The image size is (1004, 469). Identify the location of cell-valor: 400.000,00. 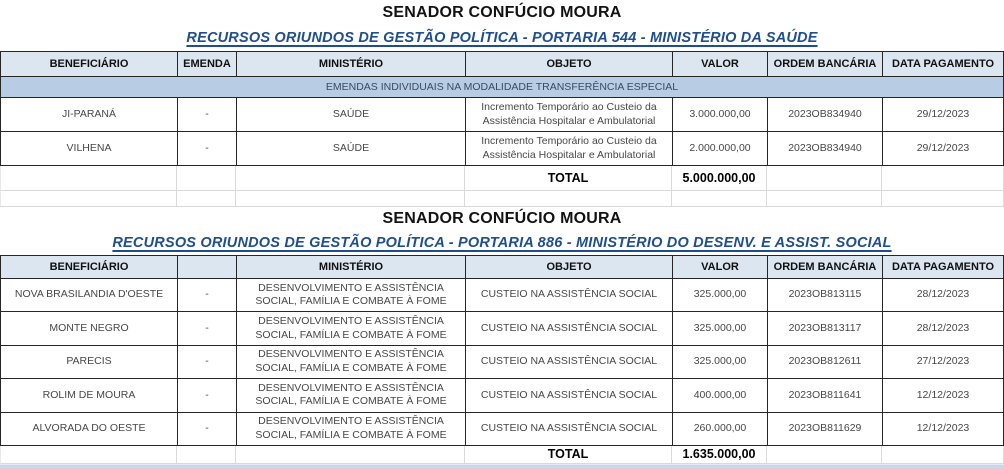
(720, 396).